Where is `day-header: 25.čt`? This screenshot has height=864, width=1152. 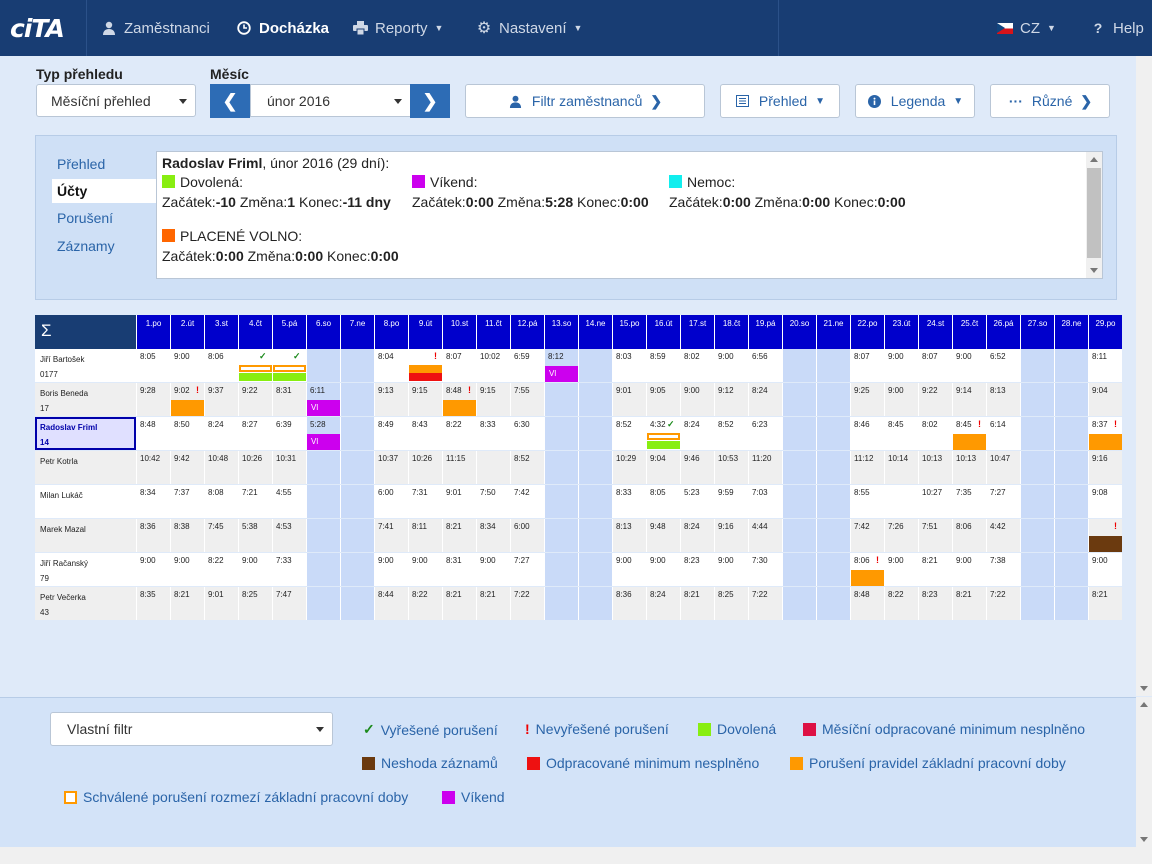 day-header: 25.čt is located at coordinates (969, 332).